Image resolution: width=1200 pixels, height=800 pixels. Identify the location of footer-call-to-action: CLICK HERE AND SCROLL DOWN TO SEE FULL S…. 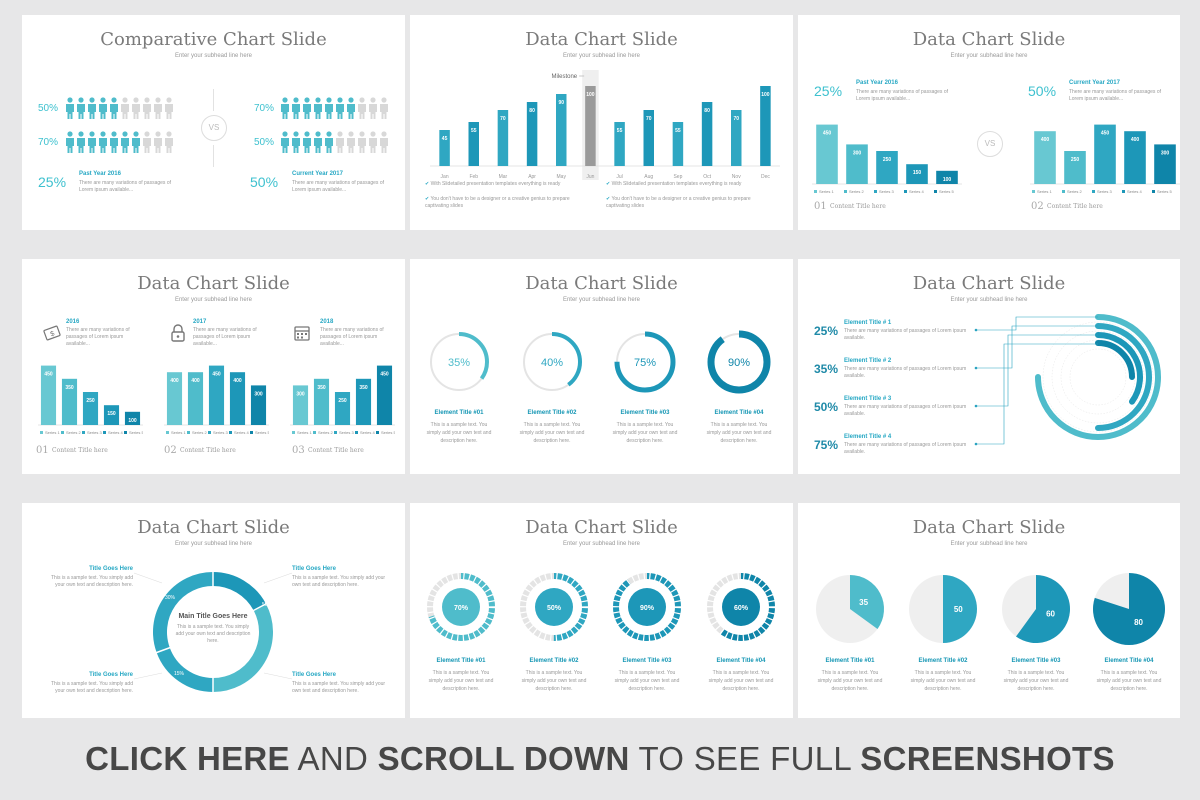
(600, 759).